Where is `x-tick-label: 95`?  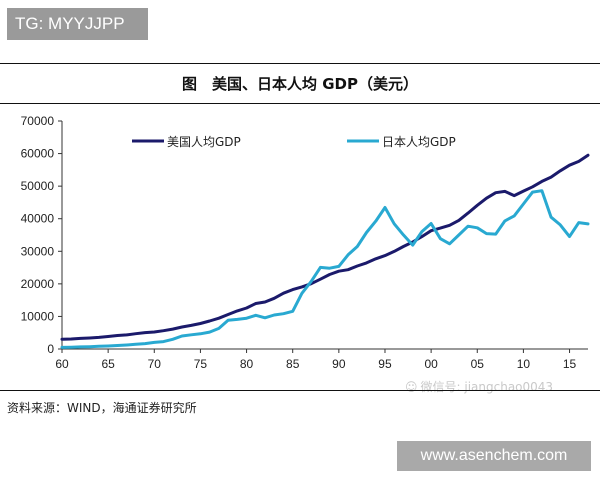 x-tick-label: 95 is located at coordinates (385, 364).